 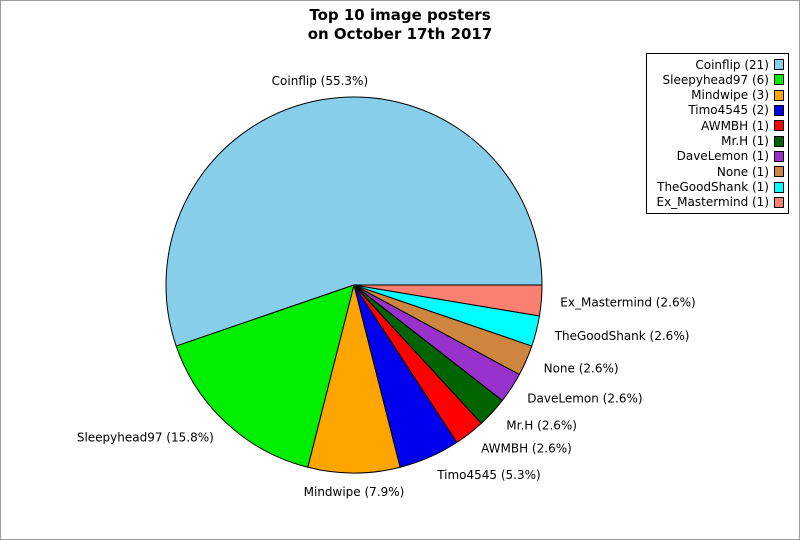 What do you see at coordinates (742, 171) in the screenshot?
I see `legend-item-label: None (1)` at bounding box center [742, 171].